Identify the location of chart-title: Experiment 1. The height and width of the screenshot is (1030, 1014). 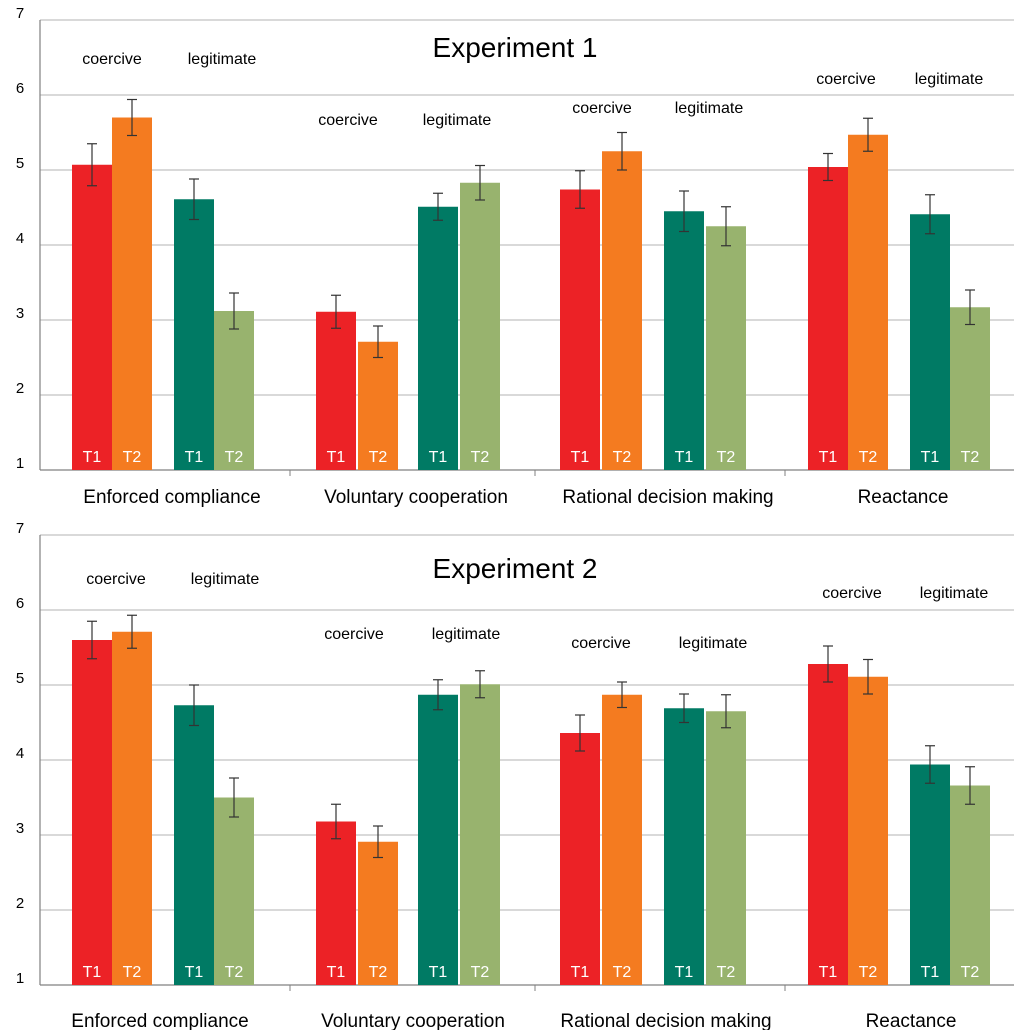
(515, 47).